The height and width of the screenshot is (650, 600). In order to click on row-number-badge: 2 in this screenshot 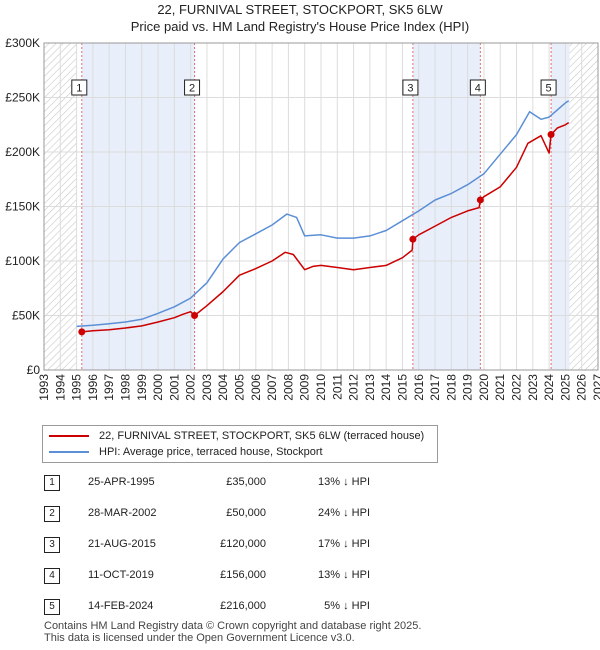, I will do `click(52, 514)`.